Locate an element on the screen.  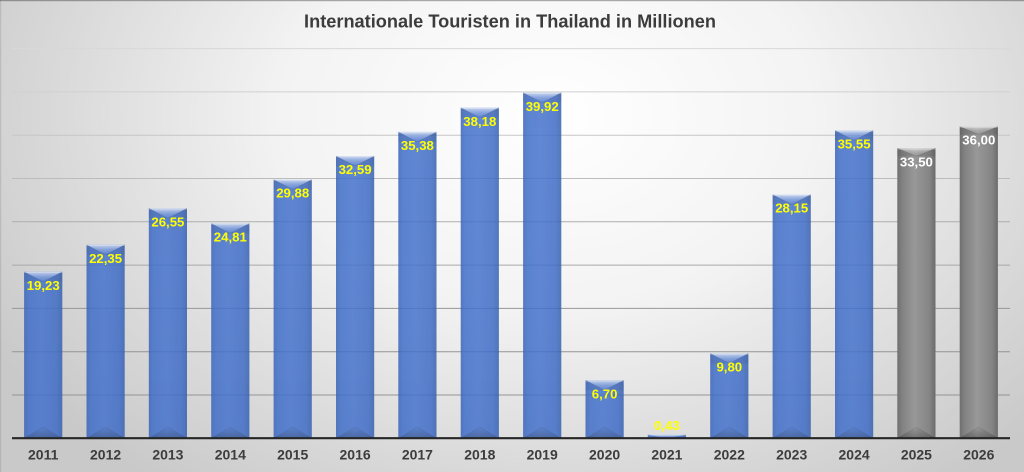
svg-text: 32,59 is located at coordinates (355, 169).